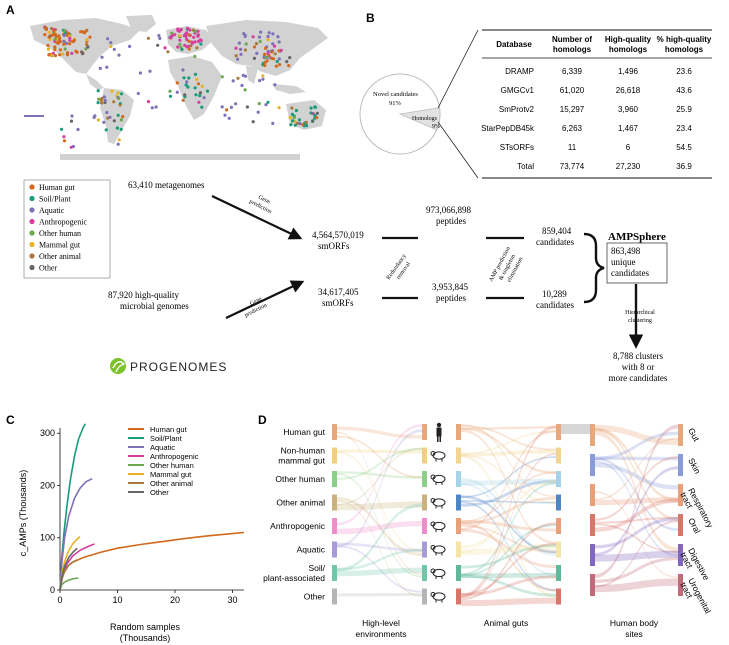 The height and width of the screenshot is (645, 729). What do you see at coordinates (438, 597) in the screenshot?
I see `chicken-icon` at bounding box center [438, 597].